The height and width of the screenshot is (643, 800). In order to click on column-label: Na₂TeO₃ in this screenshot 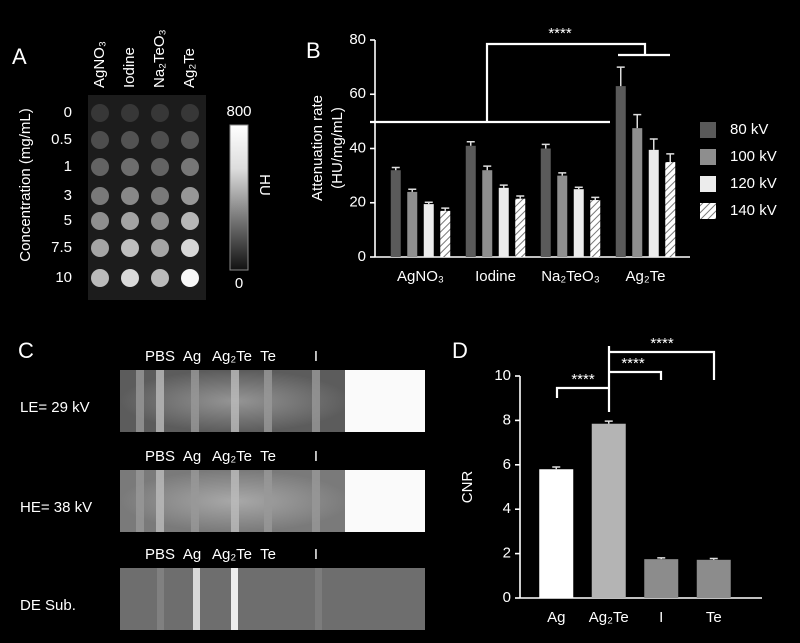, I will do `click(159, 58)`.